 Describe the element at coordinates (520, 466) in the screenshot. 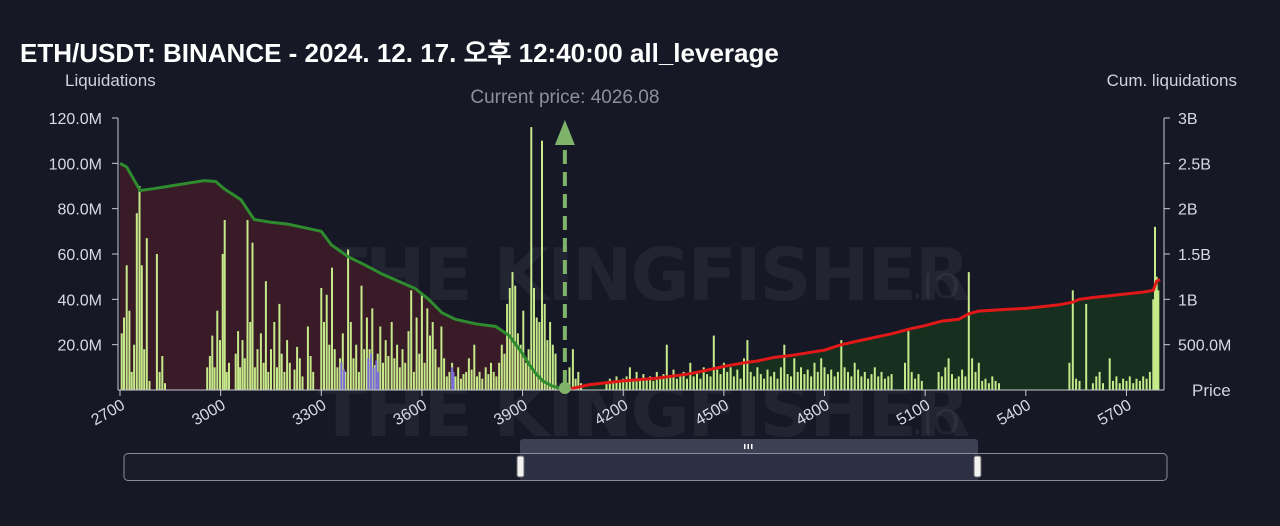

I see `navigator-left-handle` at that location.